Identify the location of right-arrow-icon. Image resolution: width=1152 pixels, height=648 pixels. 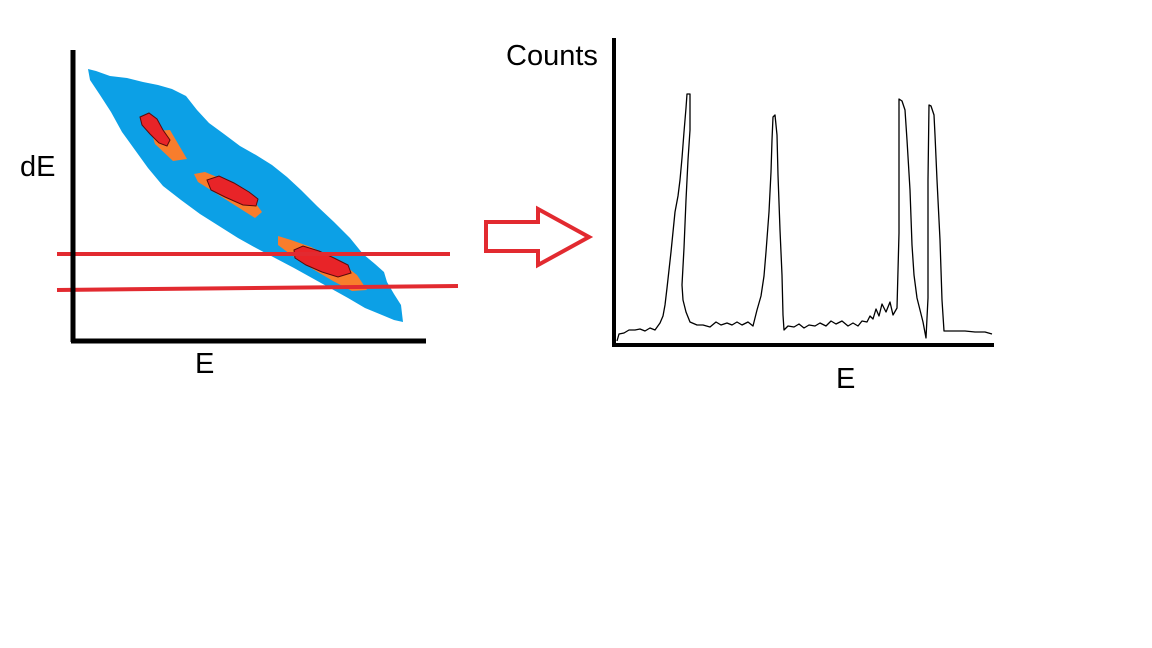
(539, 237).